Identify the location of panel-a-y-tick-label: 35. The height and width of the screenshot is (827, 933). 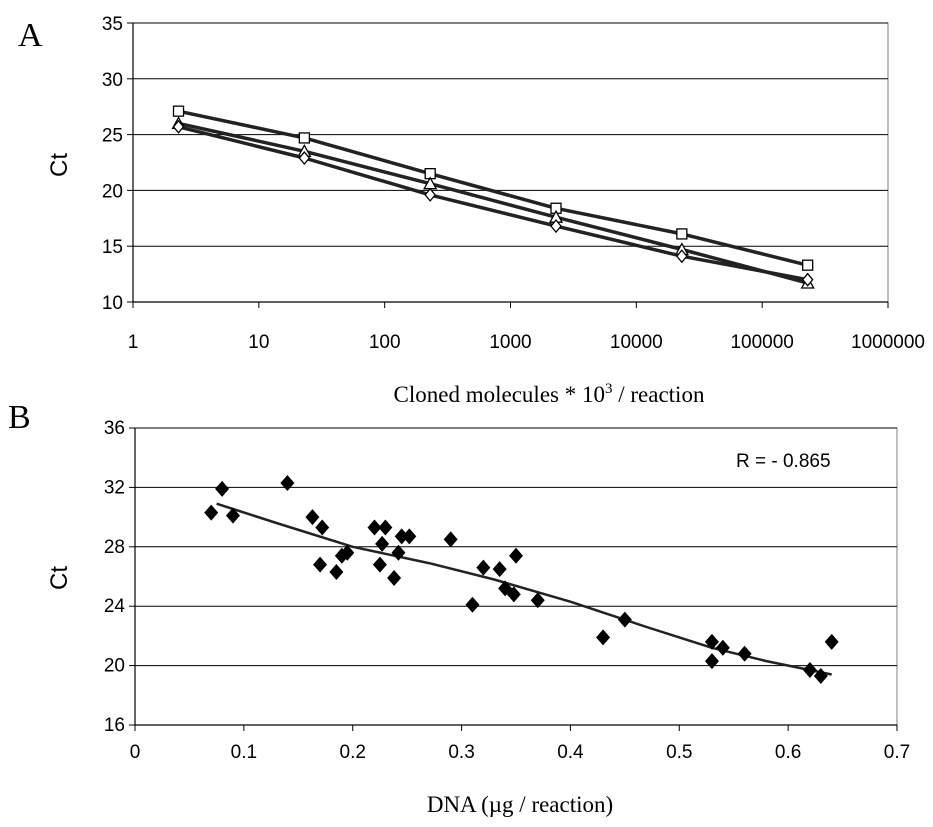
(112, 24).